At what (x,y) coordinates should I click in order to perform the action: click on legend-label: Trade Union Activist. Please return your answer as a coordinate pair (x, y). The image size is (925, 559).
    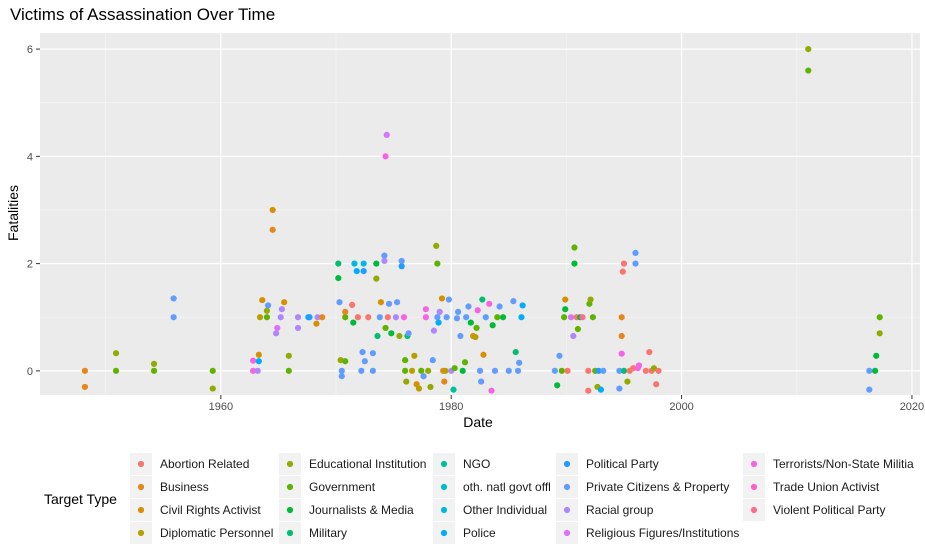
    Looking at the image, I should click on (826, 487).